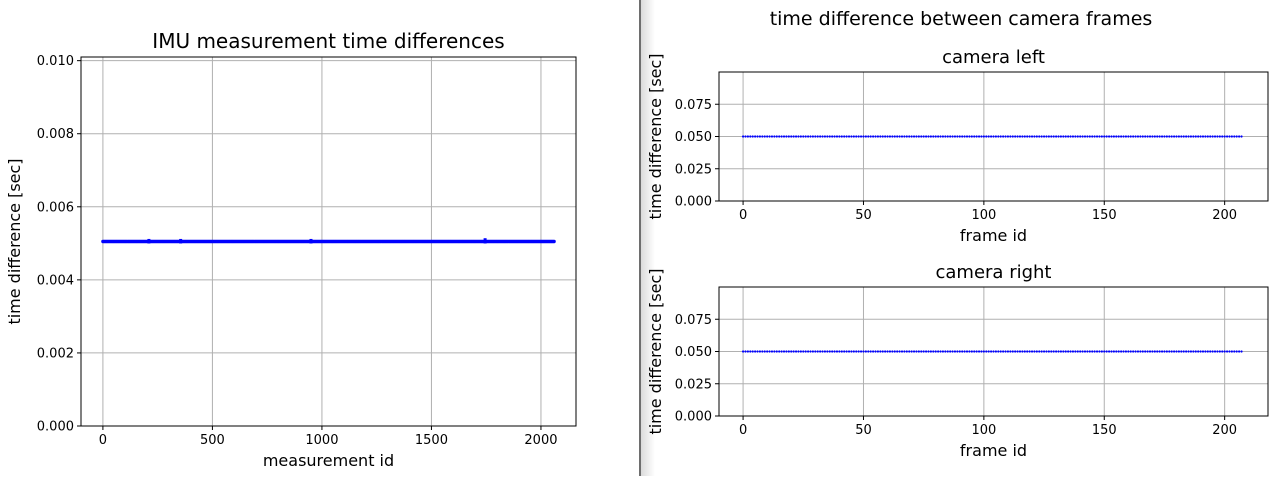  What do you see at coordinates (640, 238) in the screenshot?
I see `figure-divider` at bounding box center [640, 238].